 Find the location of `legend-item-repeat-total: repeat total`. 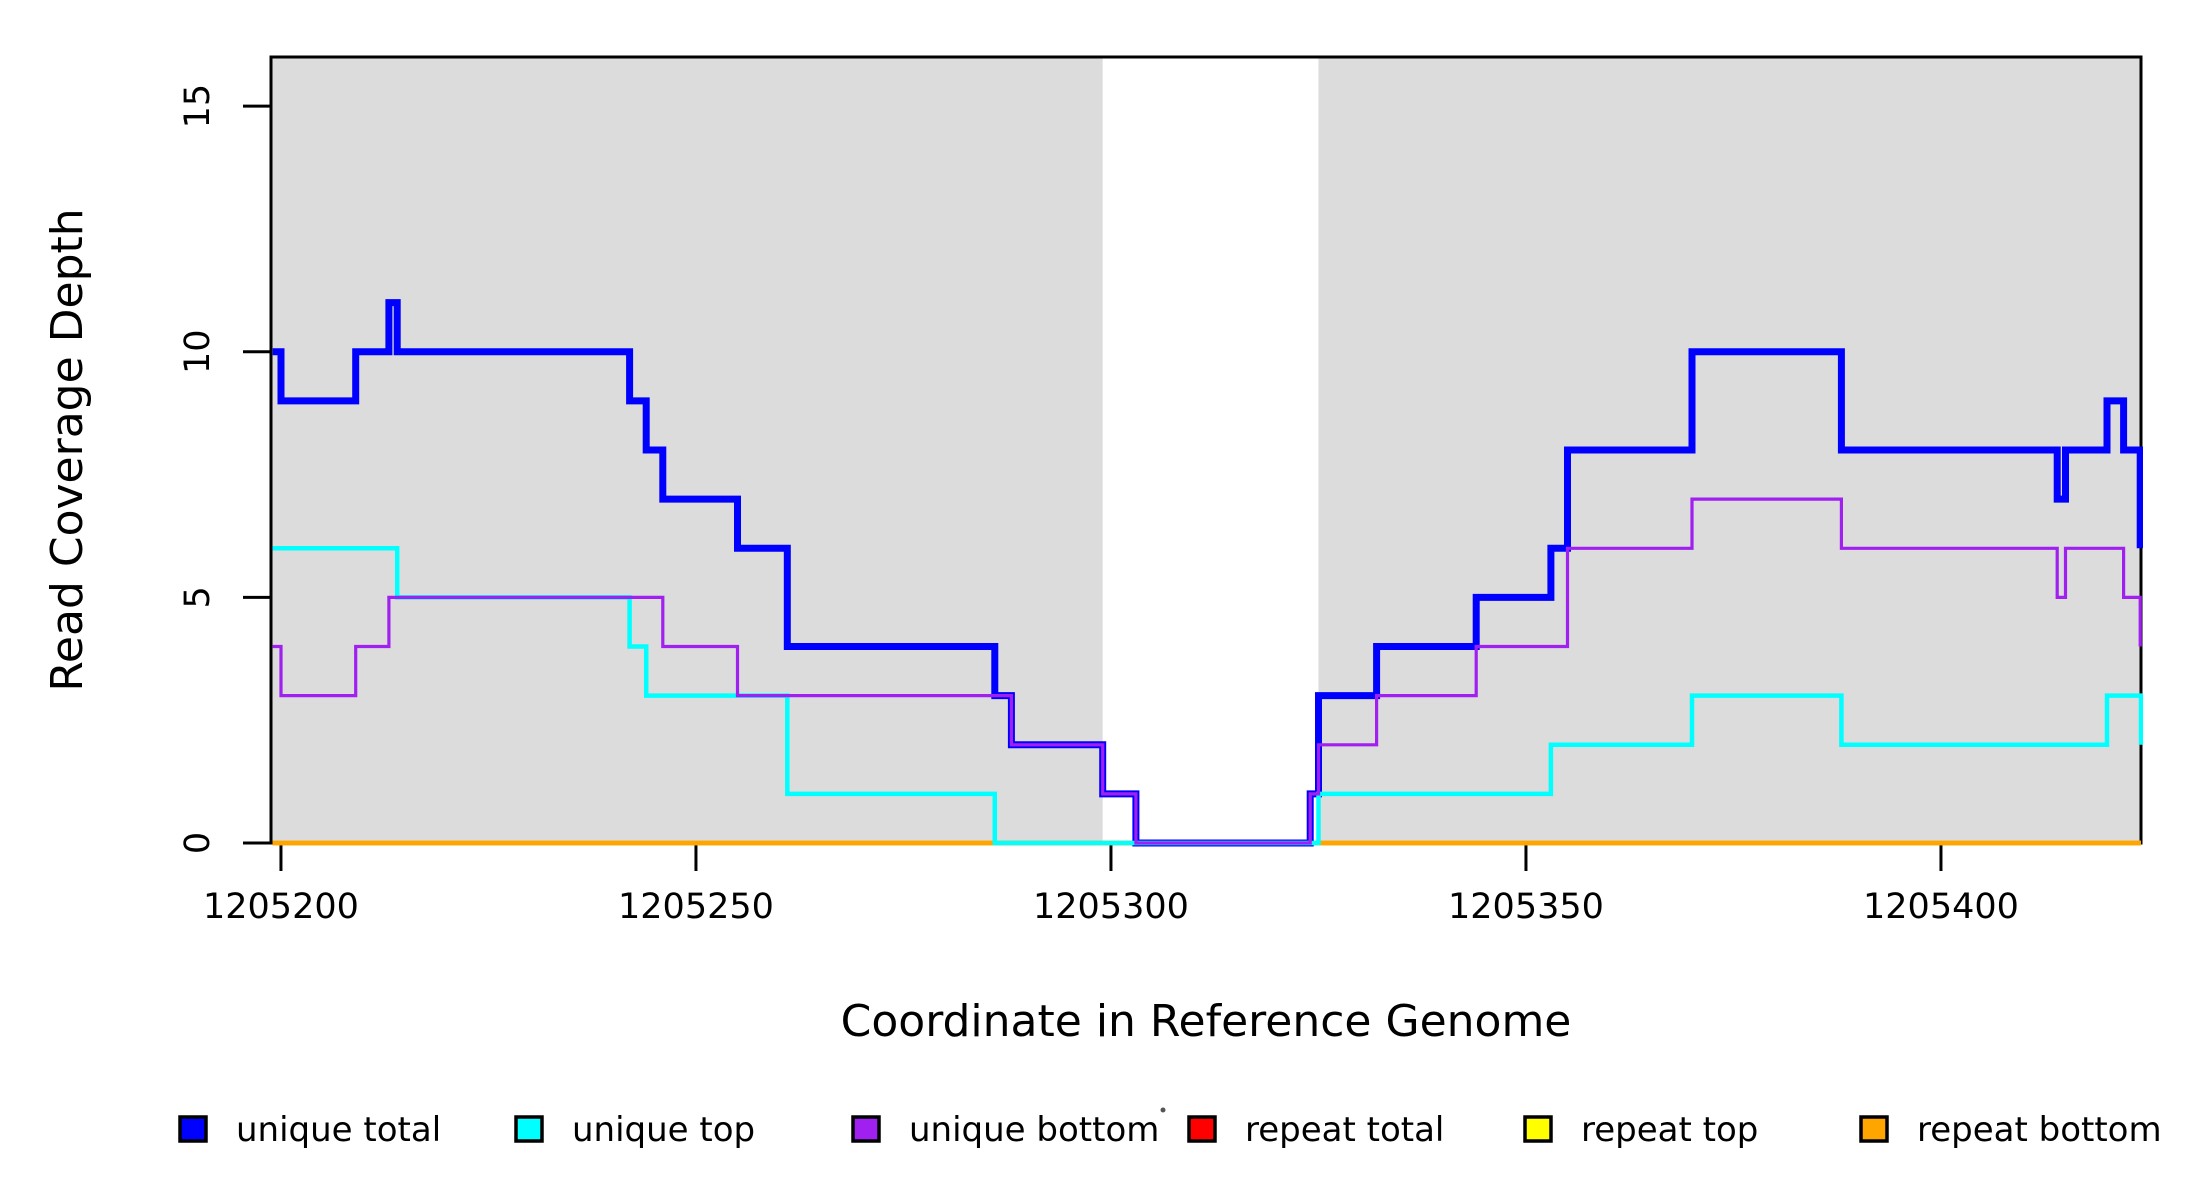

legend-item-repeat-total: repeat total is located at coordinates (1315, 1130).